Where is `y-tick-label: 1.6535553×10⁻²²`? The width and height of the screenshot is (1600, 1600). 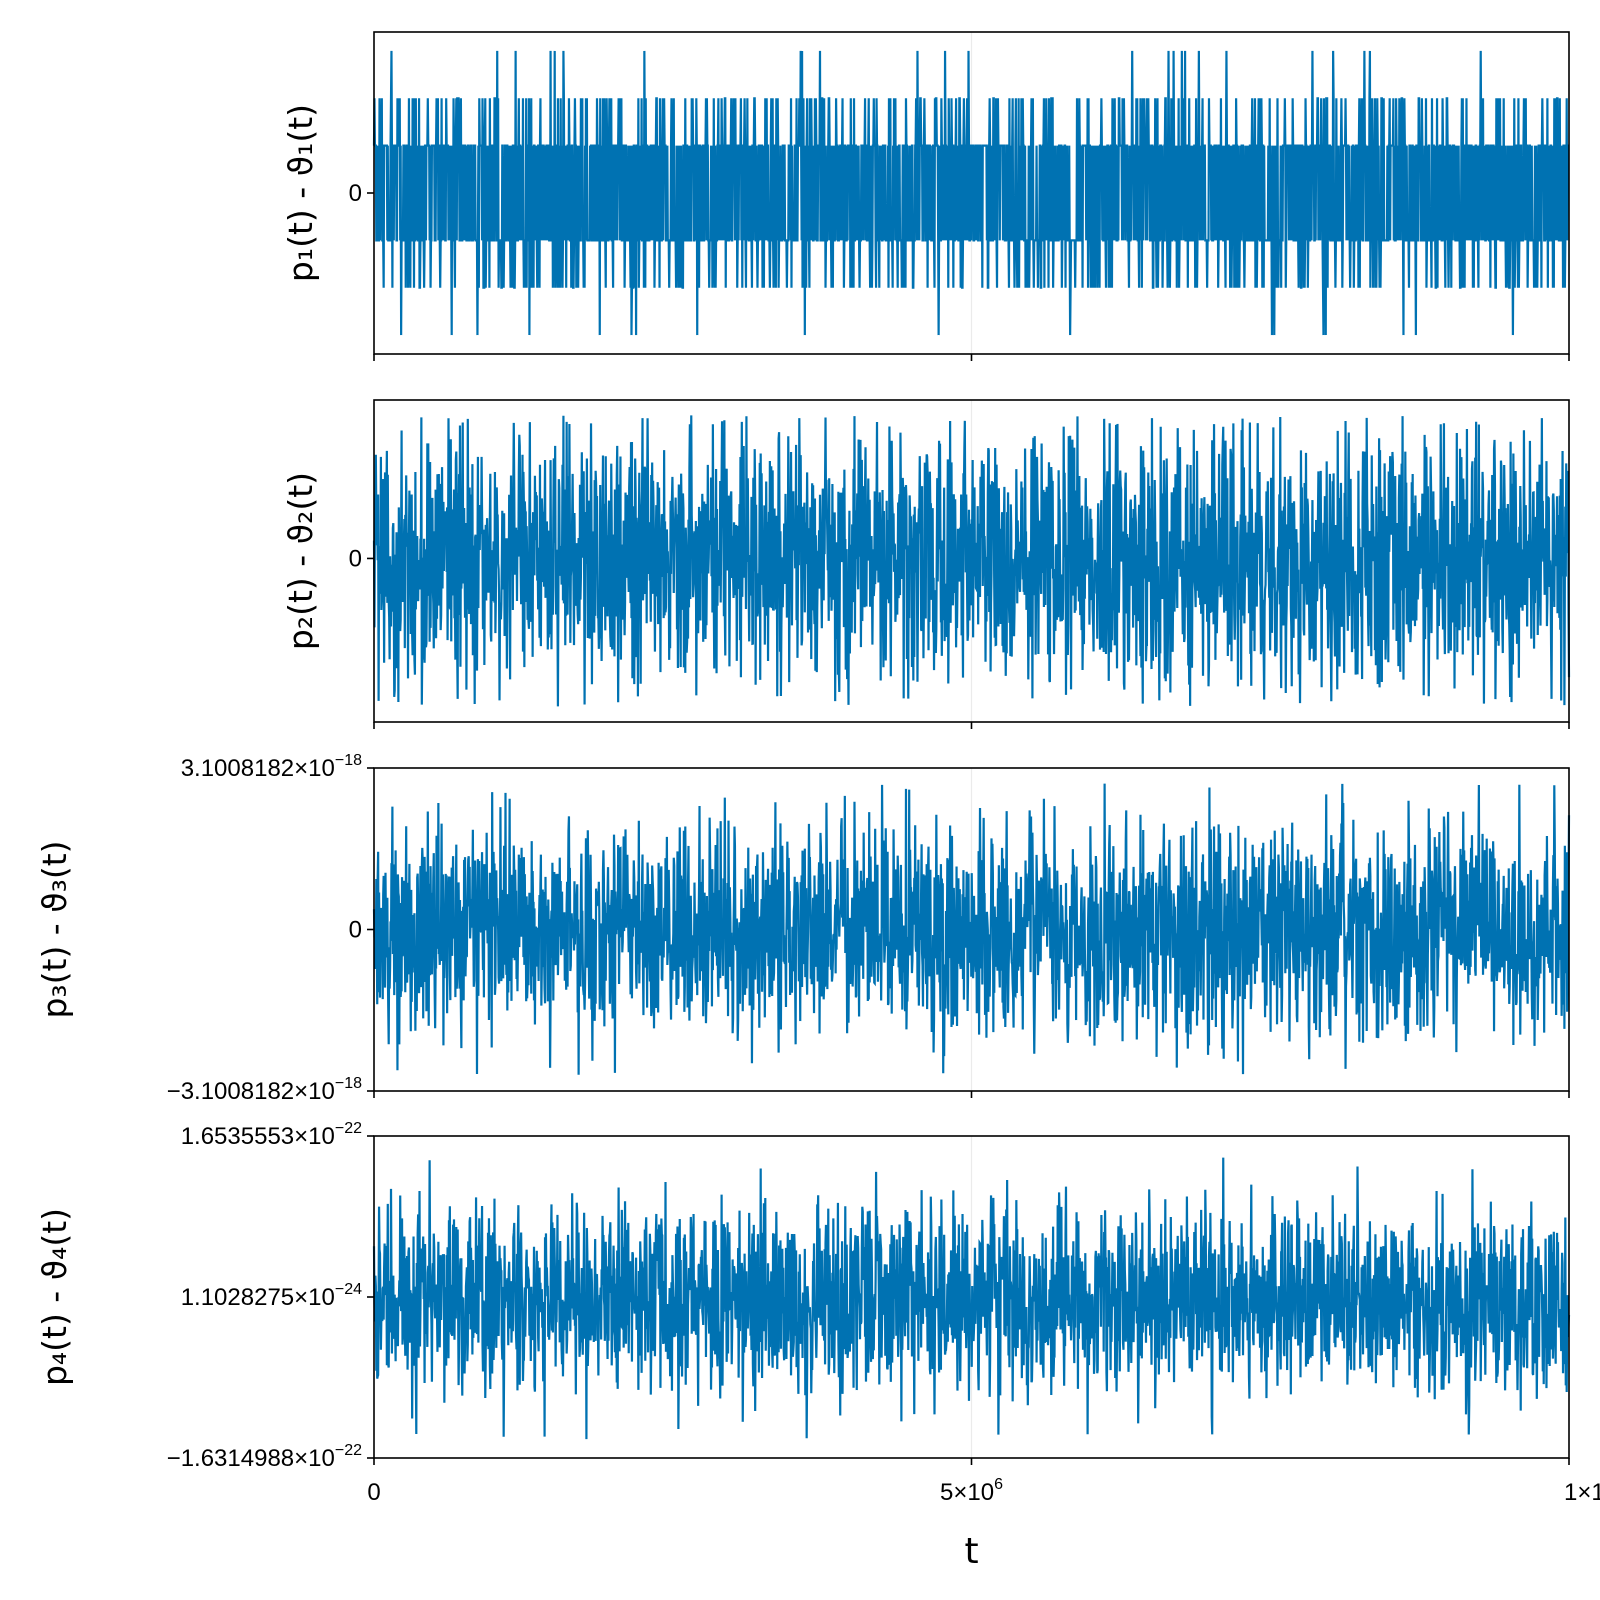
y-tick-label: 1.6535553×10⁻²² is located at coordinates (271, 1135).